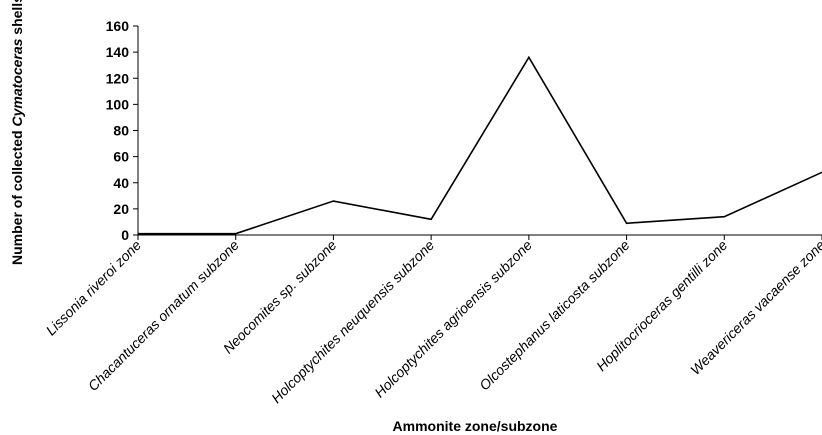 The height and width of the screenshot is (435, 822). I want to click on x-category-label: Lissonia riveroi zone, so click(94, 288).